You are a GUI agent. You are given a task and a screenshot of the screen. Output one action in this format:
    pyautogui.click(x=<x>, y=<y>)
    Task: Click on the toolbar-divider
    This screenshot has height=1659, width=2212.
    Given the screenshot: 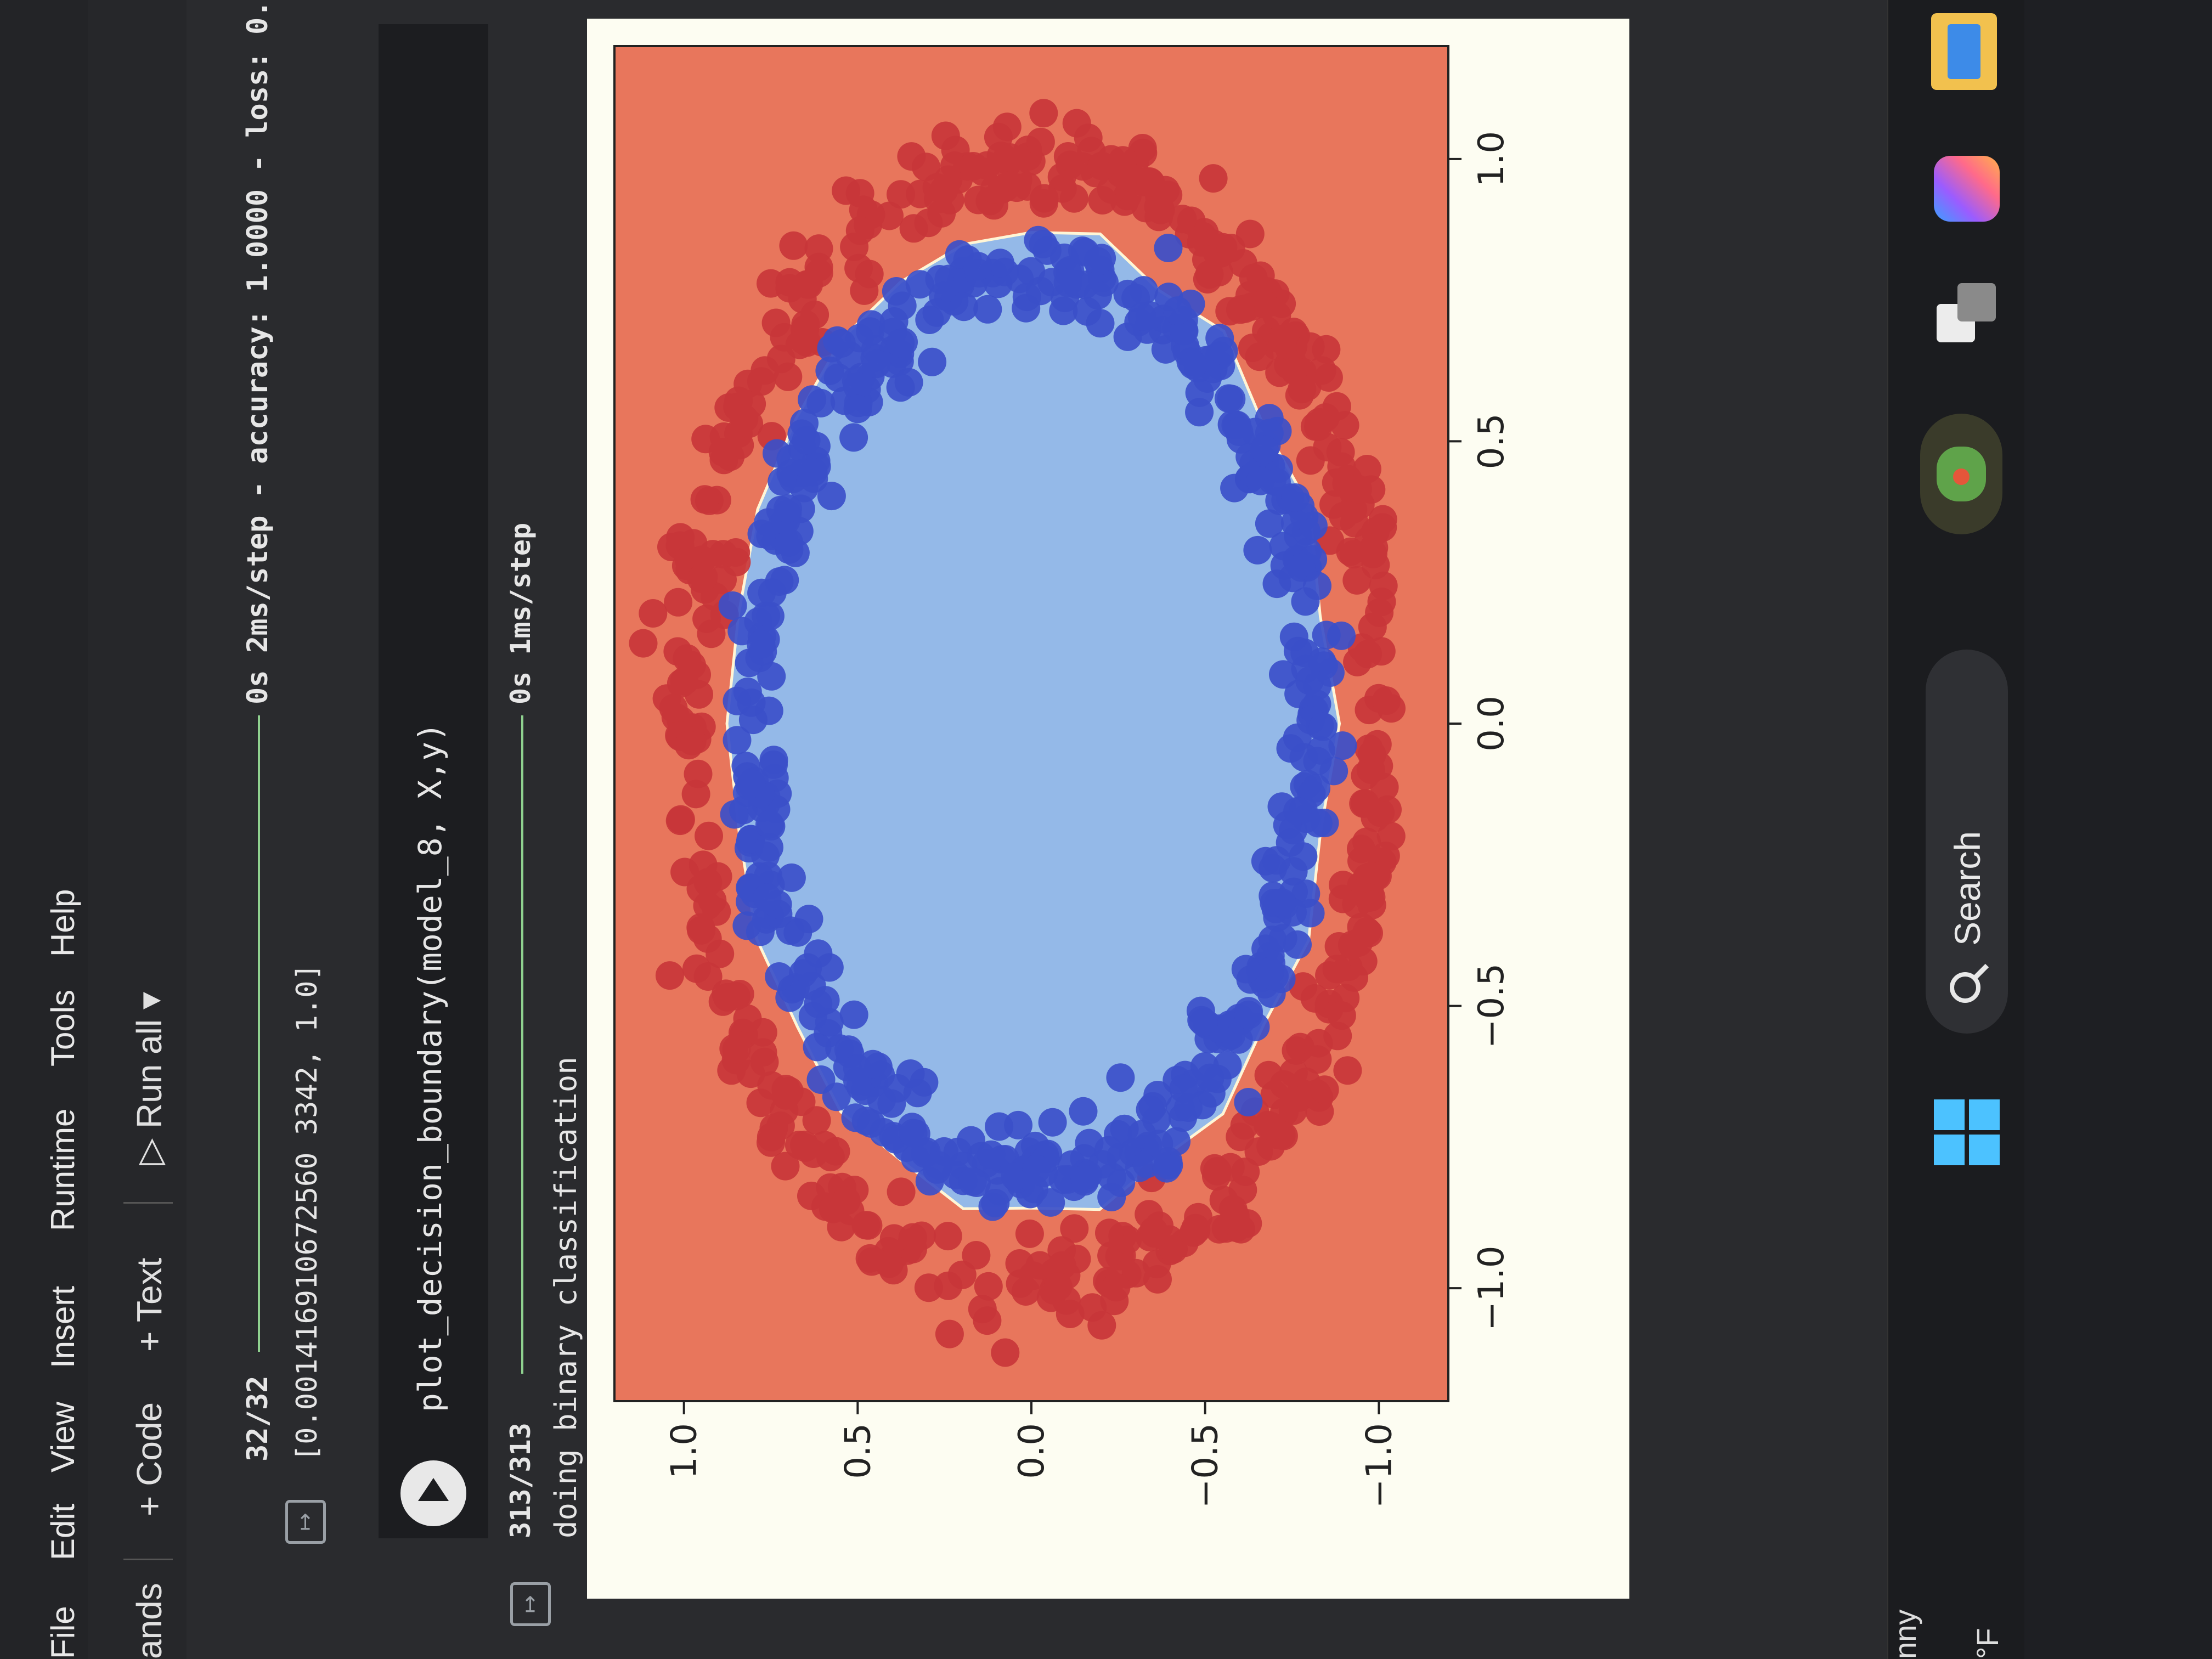 What is the action you would take?
    pyautogui.click(x=148, y=1559)
    